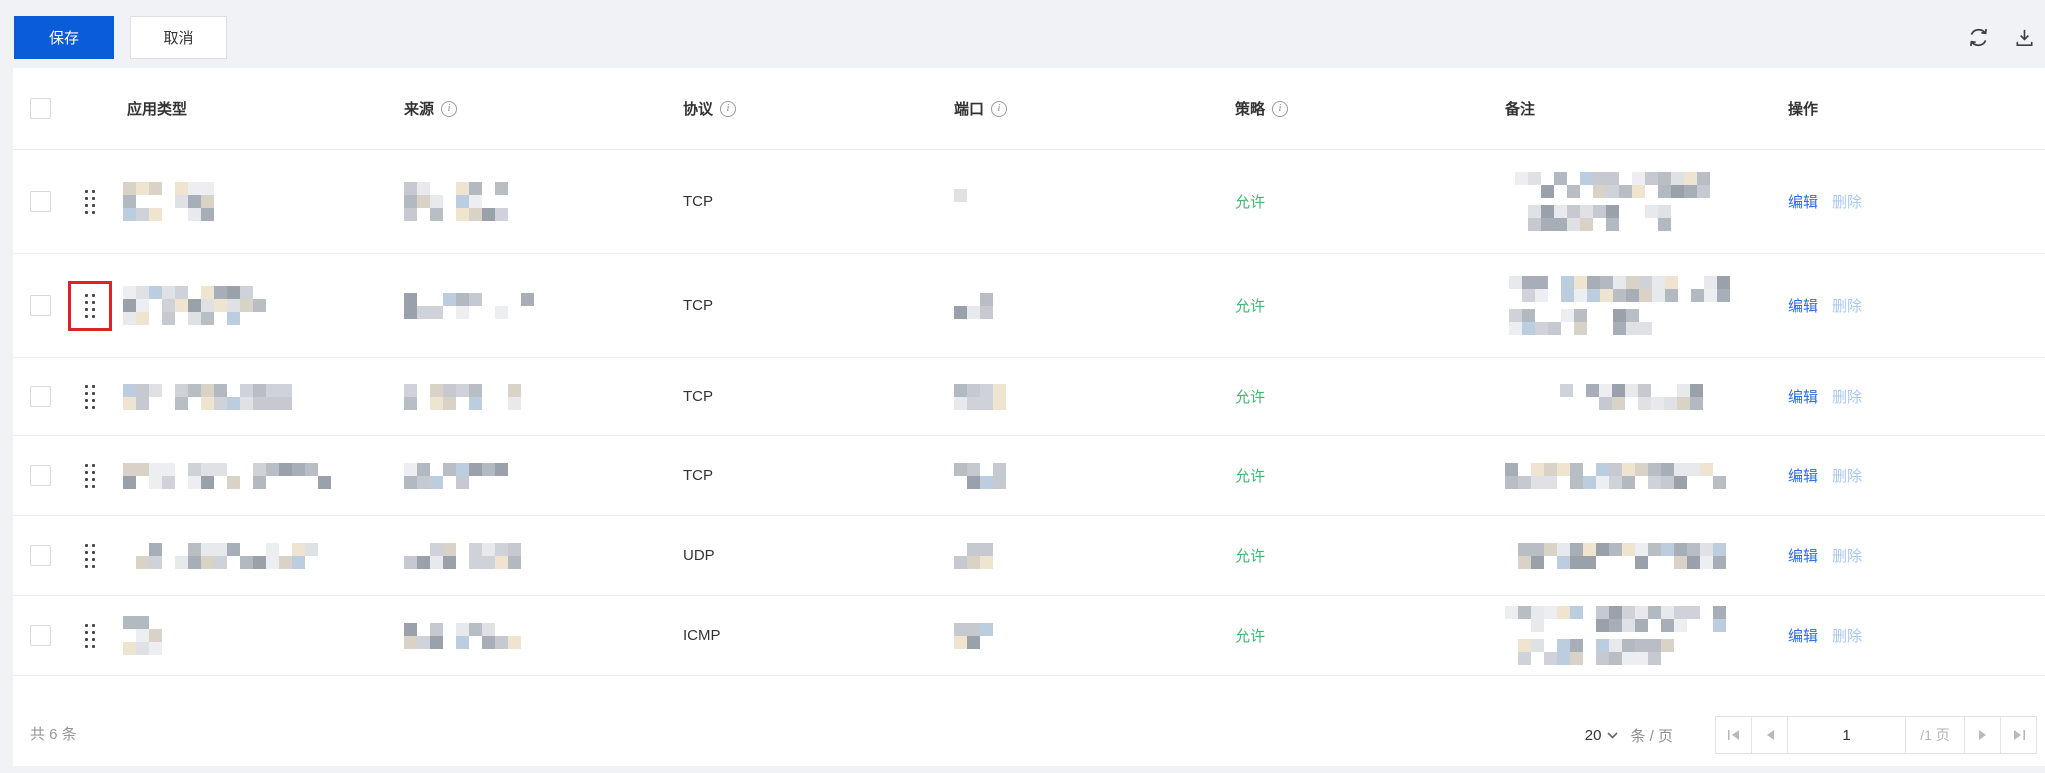 Image resolution: width=2045 pixels, height=773 pixels. I want to click on last-page-icon, so click(2019, 735).